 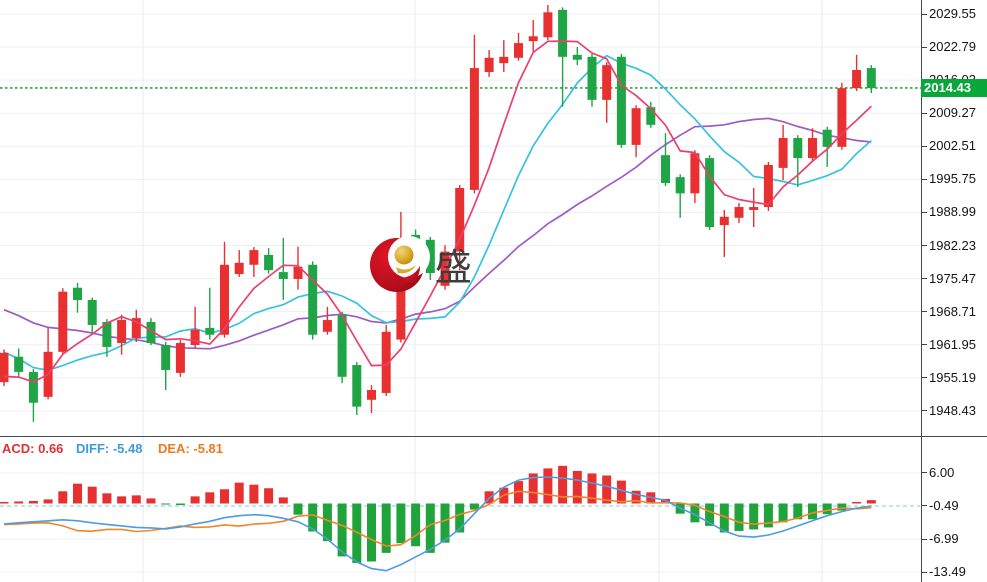 I want to click on macd-value-label: ACD: 0.66, so click(x=33, y=448).